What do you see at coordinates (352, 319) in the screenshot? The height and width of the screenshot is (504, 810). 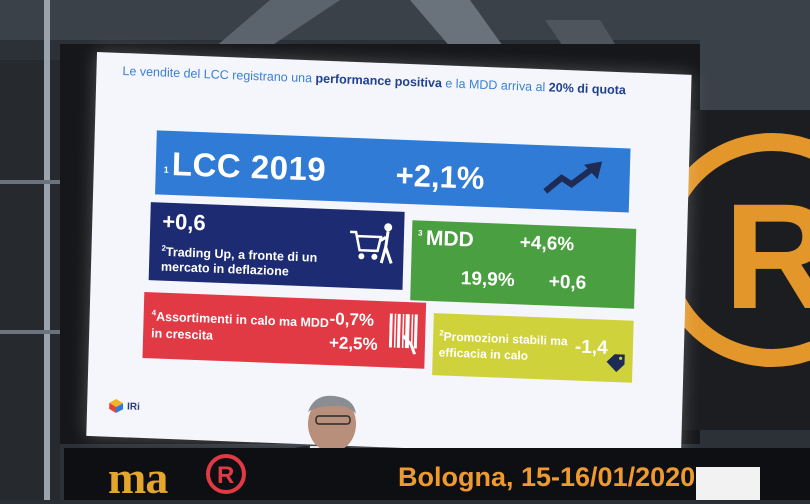 I see `assortimenti-value-1: -0,7%` at bounding box center [352, 319].